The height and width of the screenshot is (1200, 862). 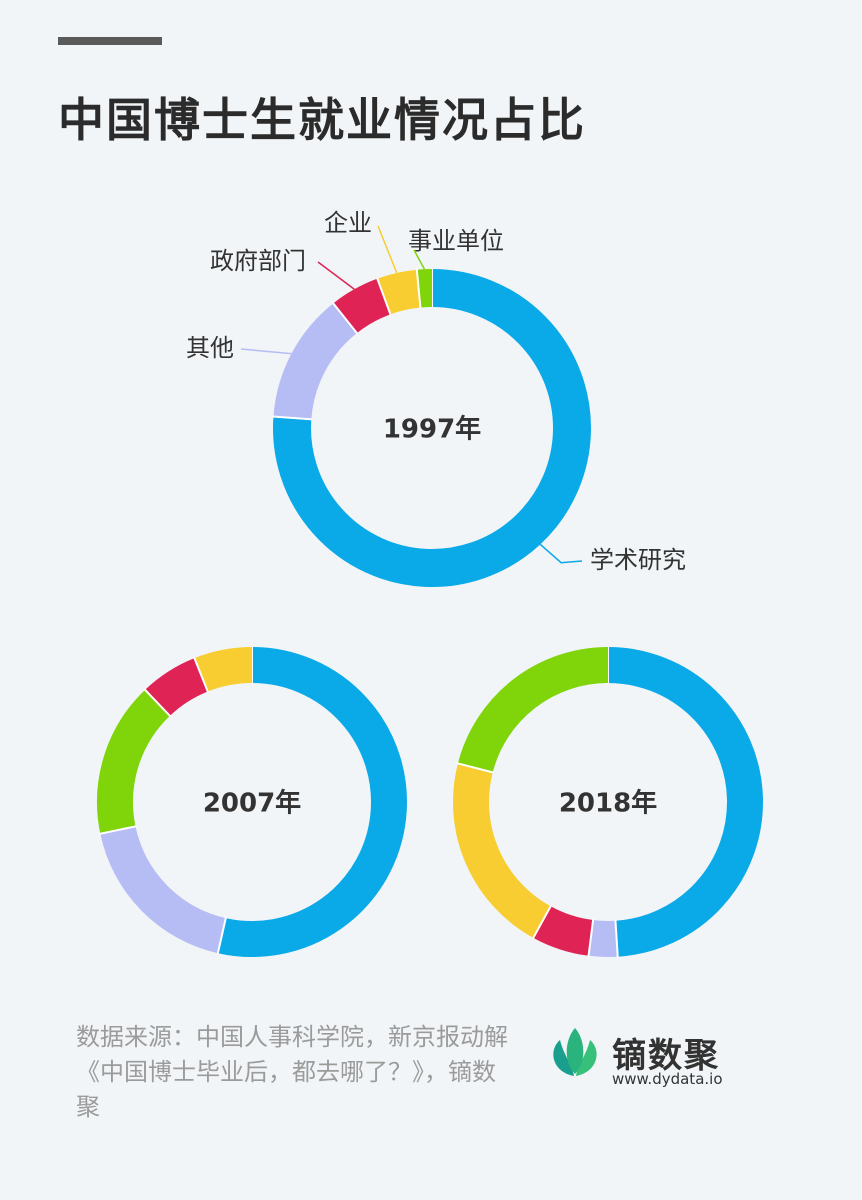 What do you see at coordinates (177, 687) in the screenshot?
I see `slice-2-政府部门` at bounding box center [177, 687].